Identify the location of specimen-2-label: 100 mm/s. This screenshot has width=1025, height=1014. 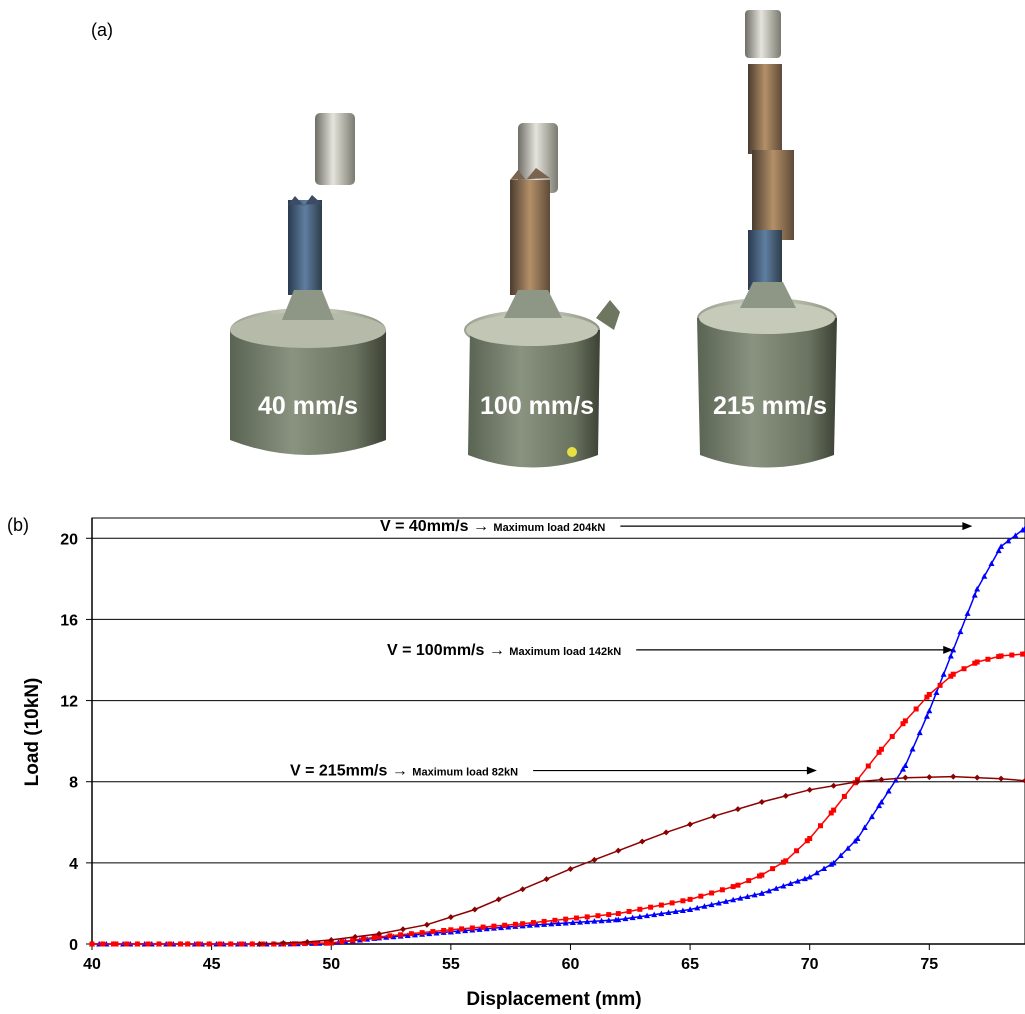
(537, 406).